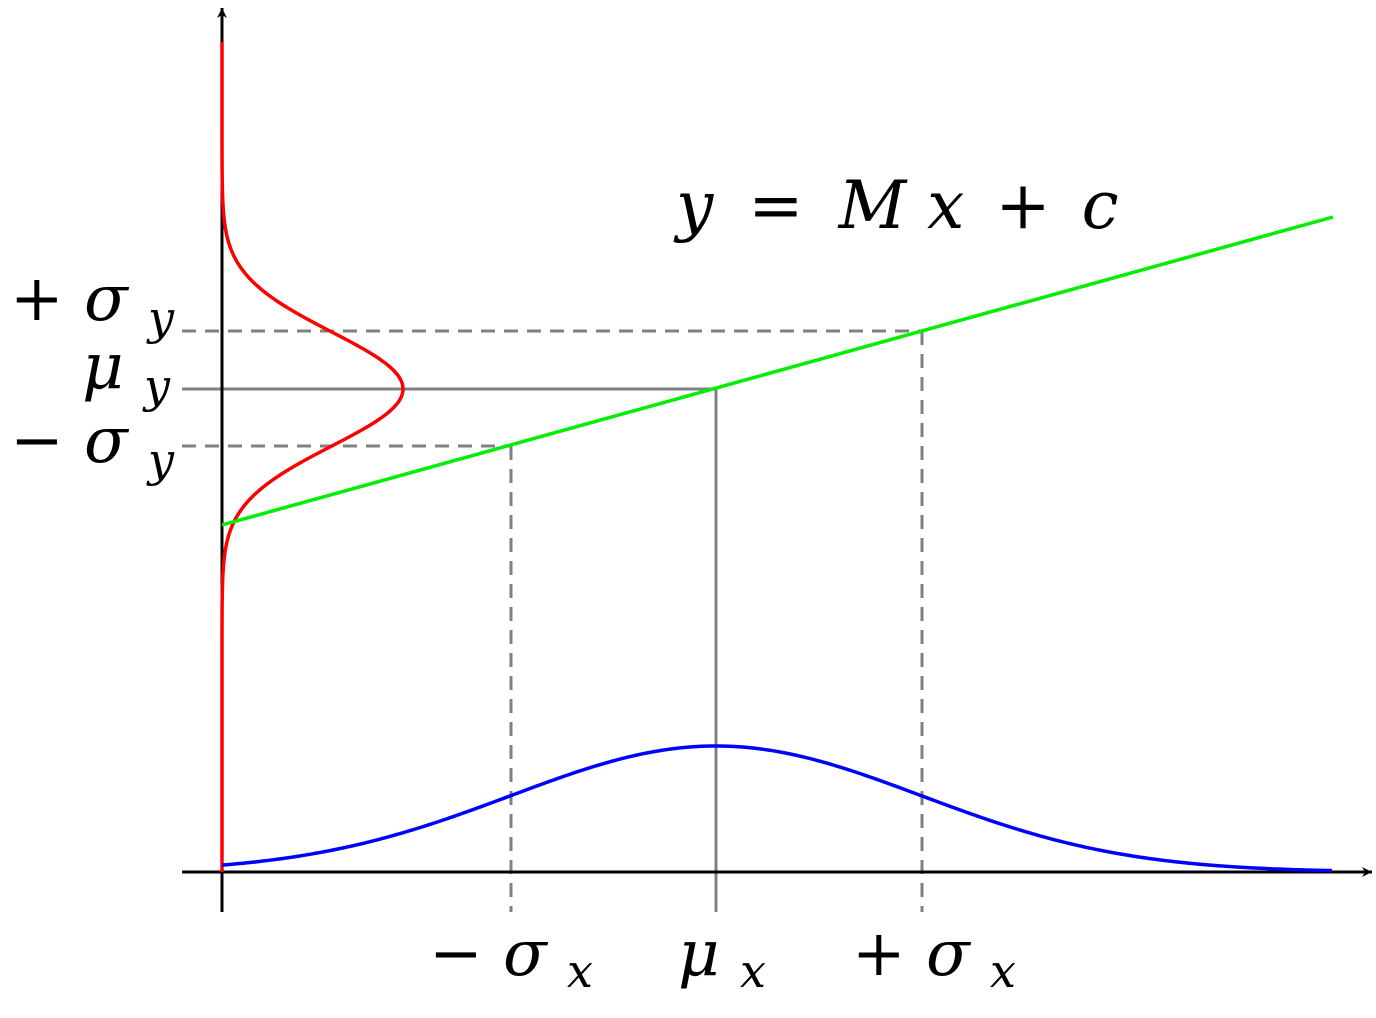 Image resolution: width=1376 pixels, height=1018 pixels. Describe the element at coordinates (879, 954) in the screenshot. I see `label-plus-sigma-x-sign: +` at that location.